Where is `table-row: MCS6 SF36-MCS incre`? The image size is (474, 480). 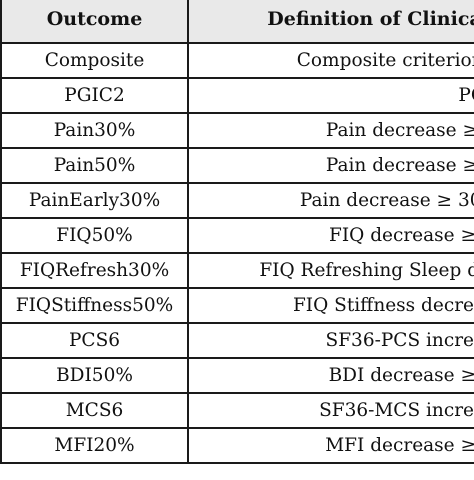 table-row: MCS6 SF36-MCS incre is located at coordinates (237, 410).